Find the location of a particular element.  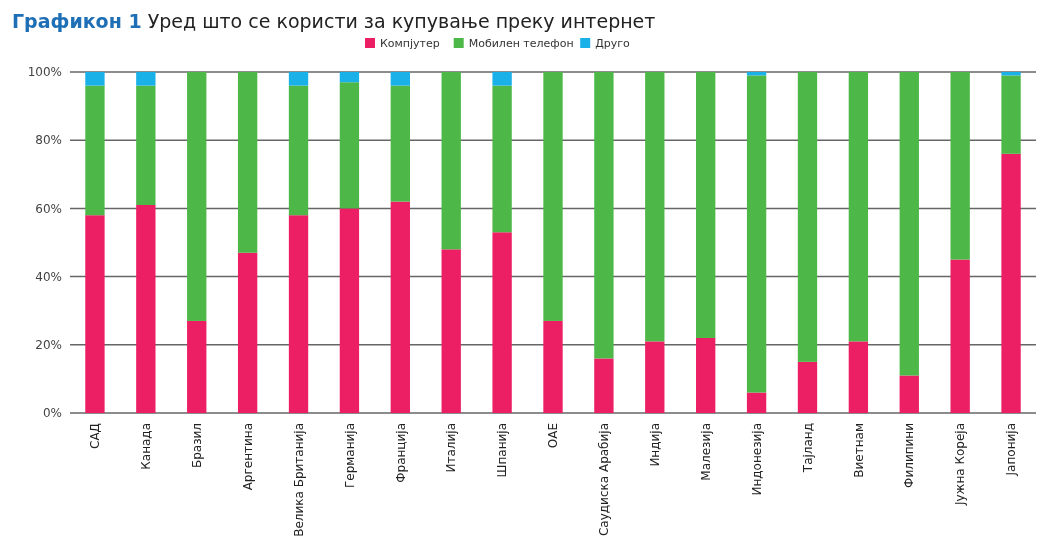

legend-label: Мобилен телефон is located at coordinates (521, 43).